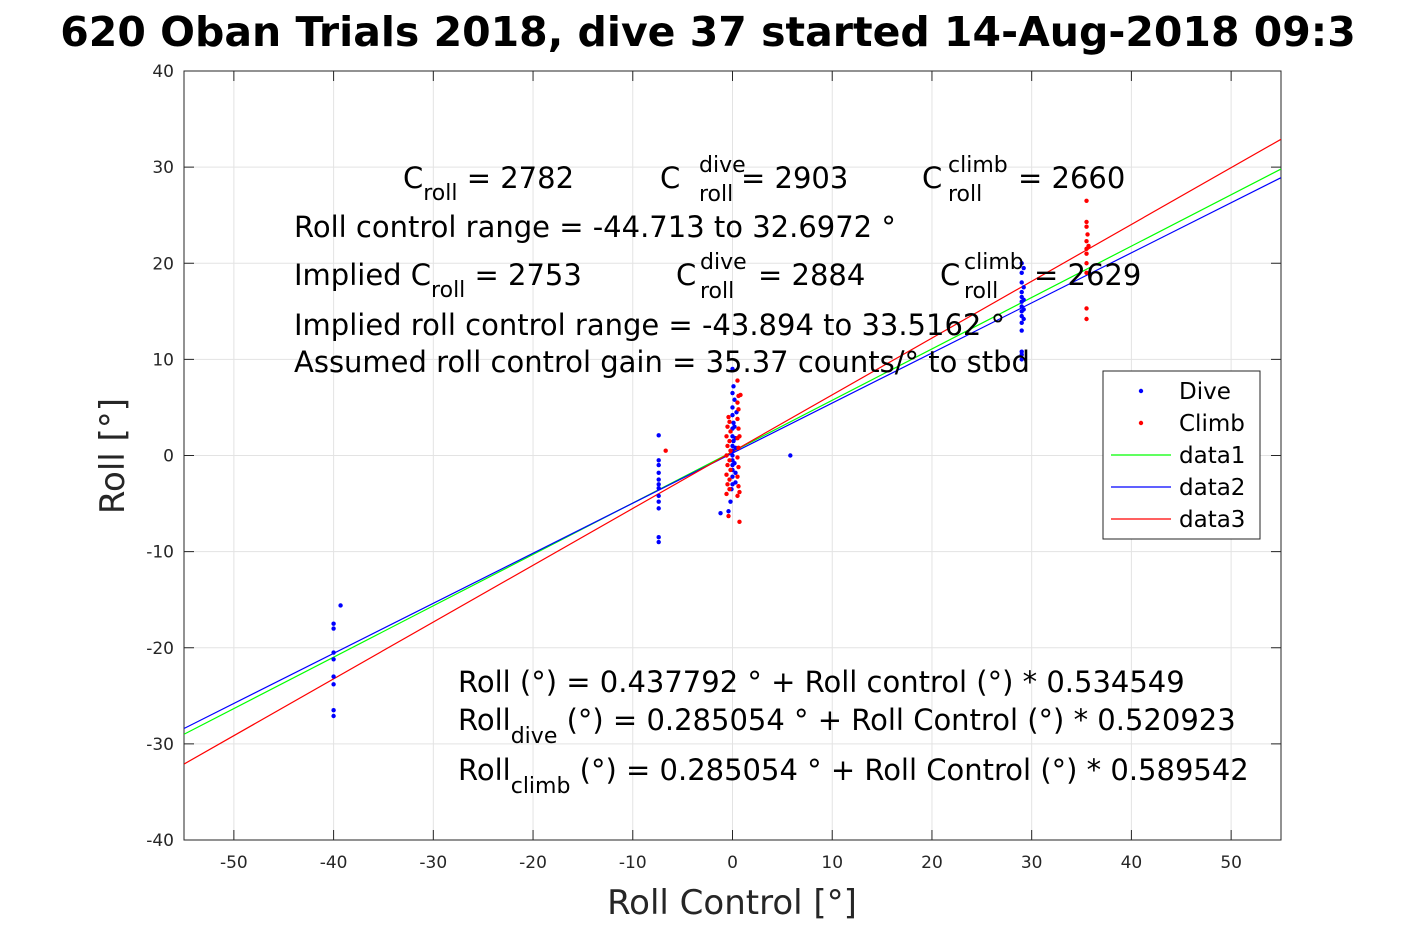 The image size is (1417, 945). What do you see at coordinates (160, 553) in the screenshot?
I see `y-tick-label: -10` at bounding box center [160, 553].